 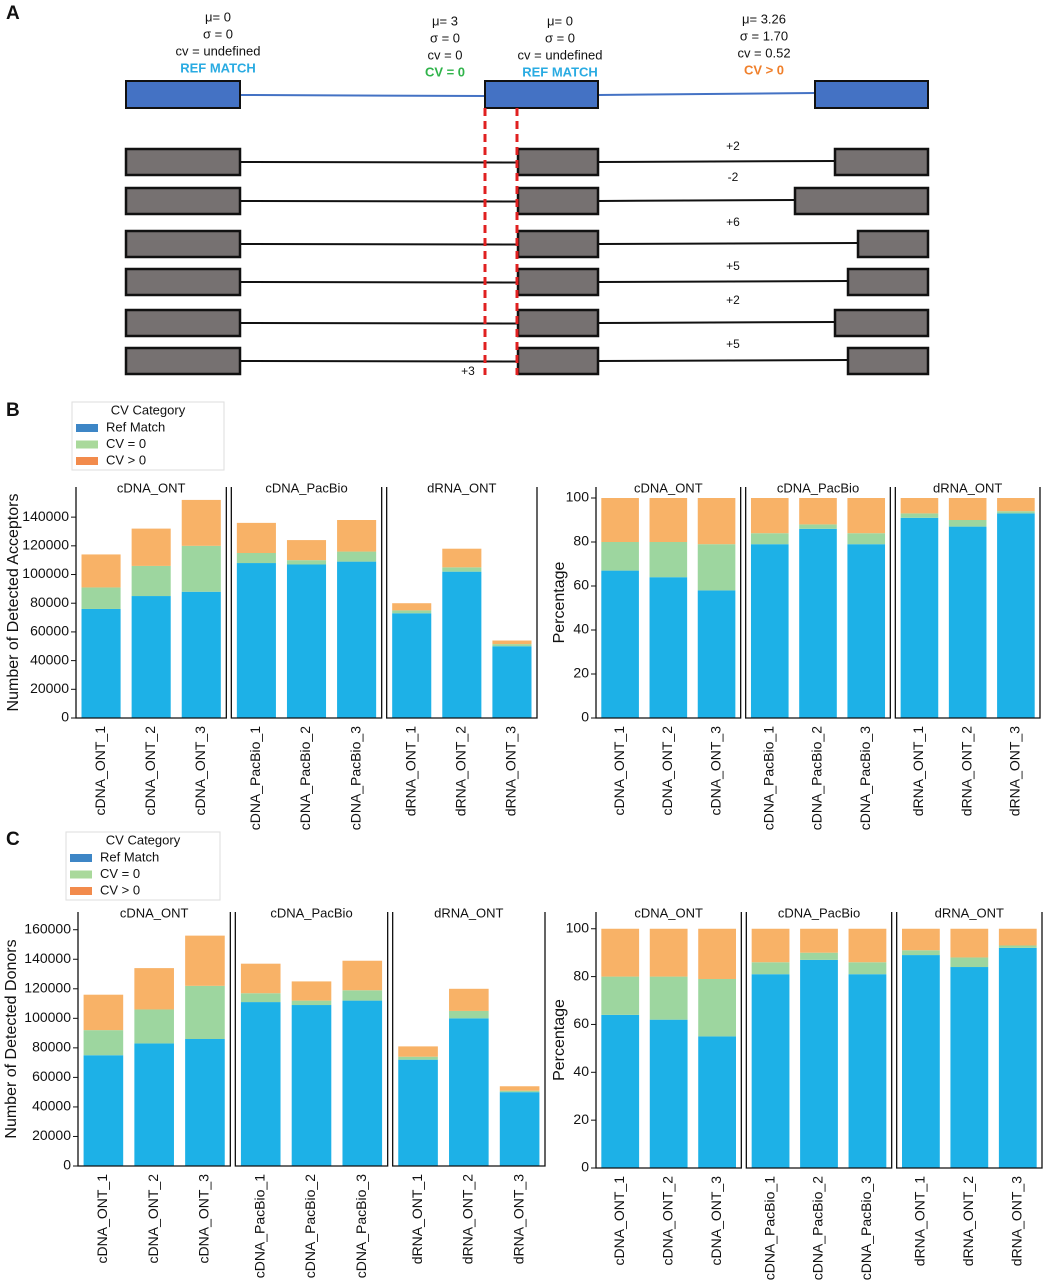 I want to click on y-tick-label: 20, so click(x=581, y=673).